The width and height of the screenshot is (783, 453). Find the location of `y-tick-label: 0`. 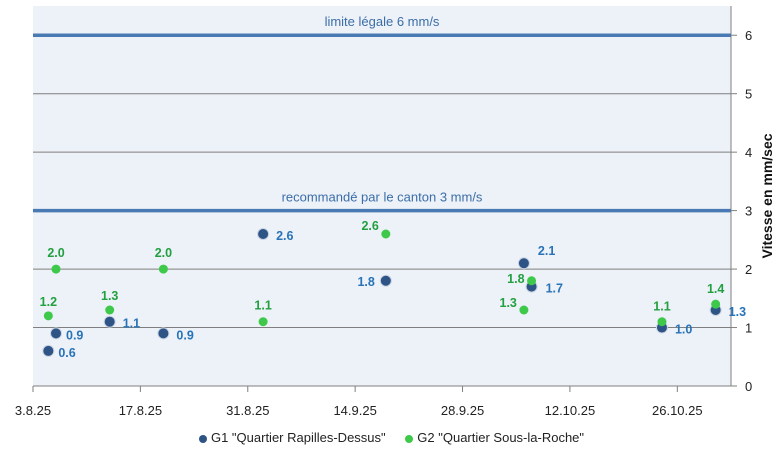

y-tick-label: 0 is located at coordinates (748, 386).